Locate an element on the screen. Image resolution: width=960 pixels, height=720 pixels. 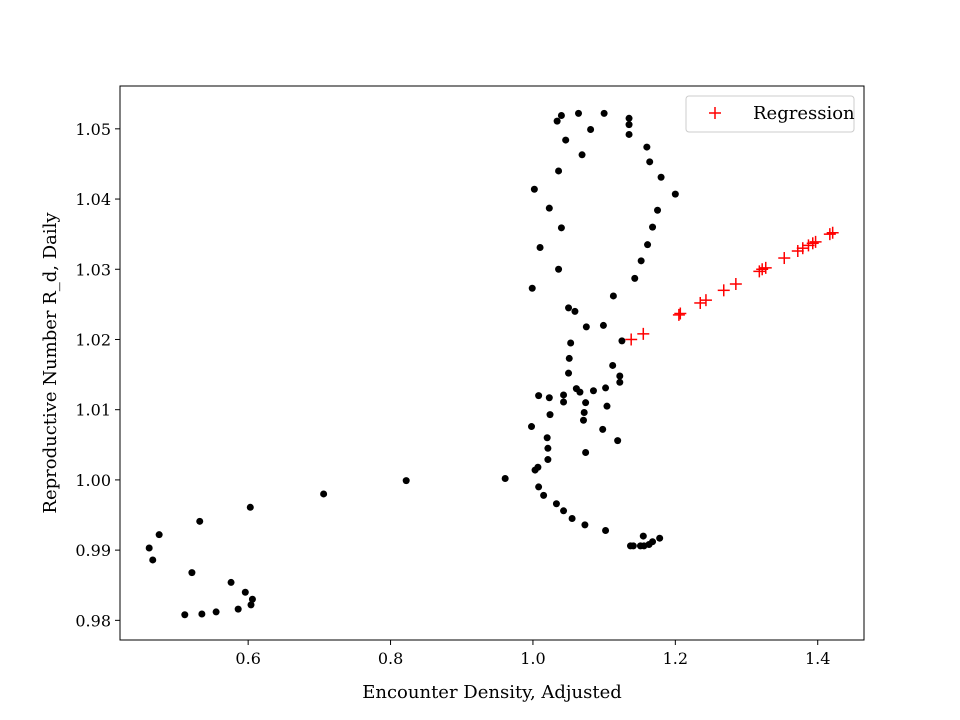
y-tick-label: 1.02 is located at coordinates (93, 339).